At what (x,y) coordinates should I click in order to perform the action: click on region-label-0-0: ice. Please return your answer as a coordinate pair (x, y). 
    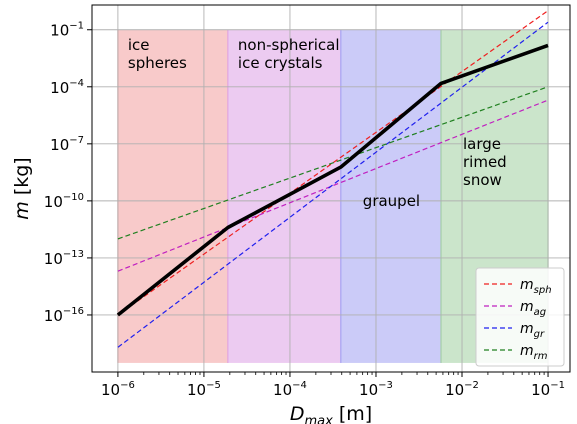
    Looking at the image, I should click on (139, 45).